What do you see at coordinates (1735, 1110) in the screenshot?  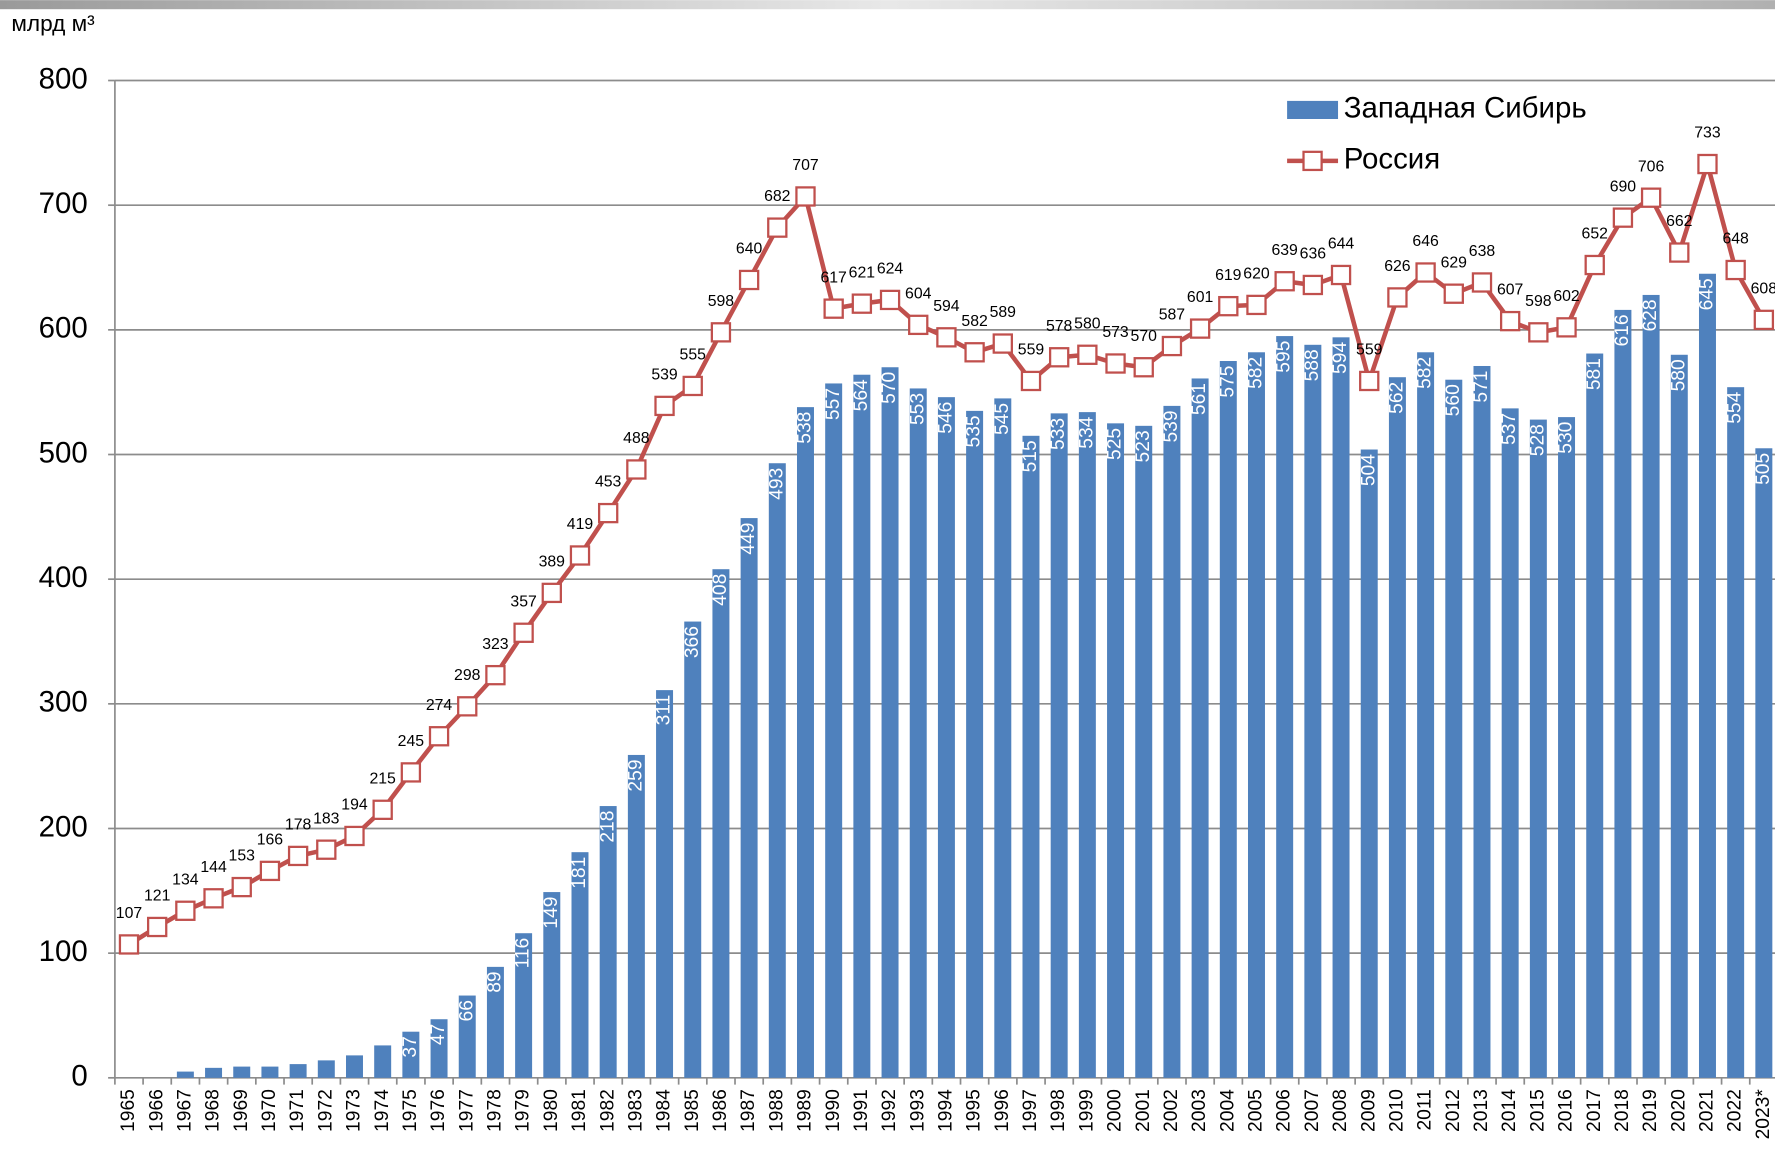 I see `x-tick-label: 2022` at bounding box center [1735, 1110].